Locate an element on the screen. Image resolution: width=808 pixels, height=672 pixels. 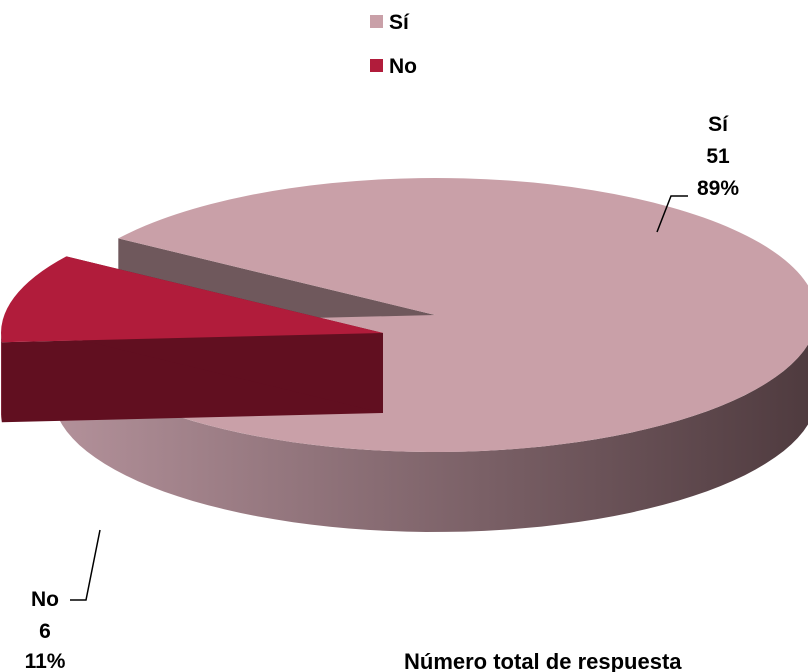
legend-label-si: Sí is located at coordinates (399, 22).